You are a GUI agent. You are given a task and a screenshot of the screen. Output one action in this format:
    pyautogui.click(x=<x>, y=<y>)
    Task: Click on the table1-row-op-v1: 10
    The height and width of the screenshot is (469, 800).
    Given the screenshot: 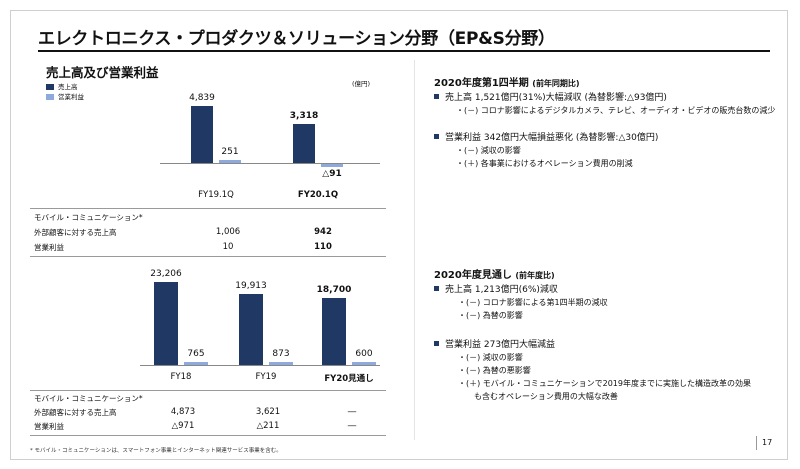 What is the action you would take?
    pyautogui.click(x=228, y=247)
    